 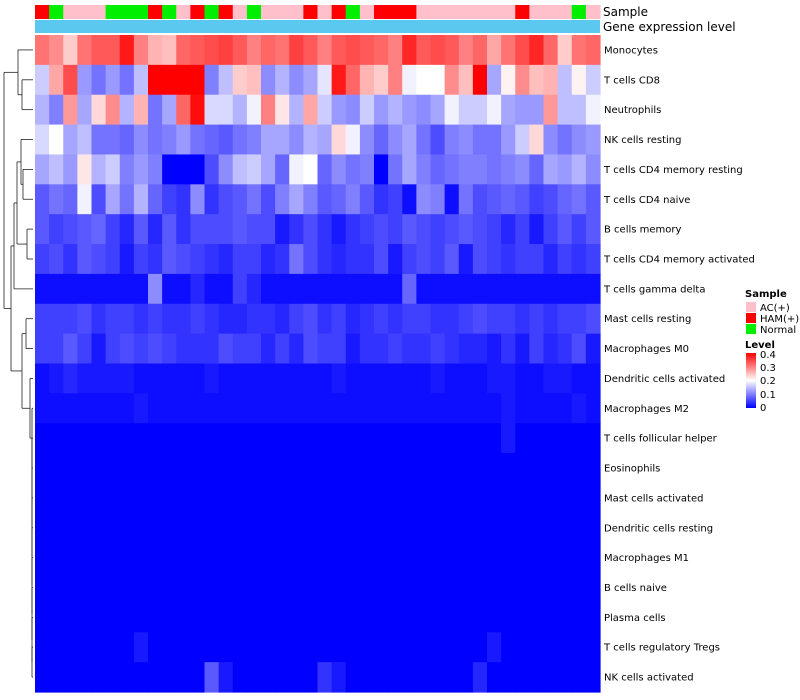 What do you see at coordinates (768, 355) in the screenshot?
I see `level-tick-0: 0.4` at bounding box center [768, 355].